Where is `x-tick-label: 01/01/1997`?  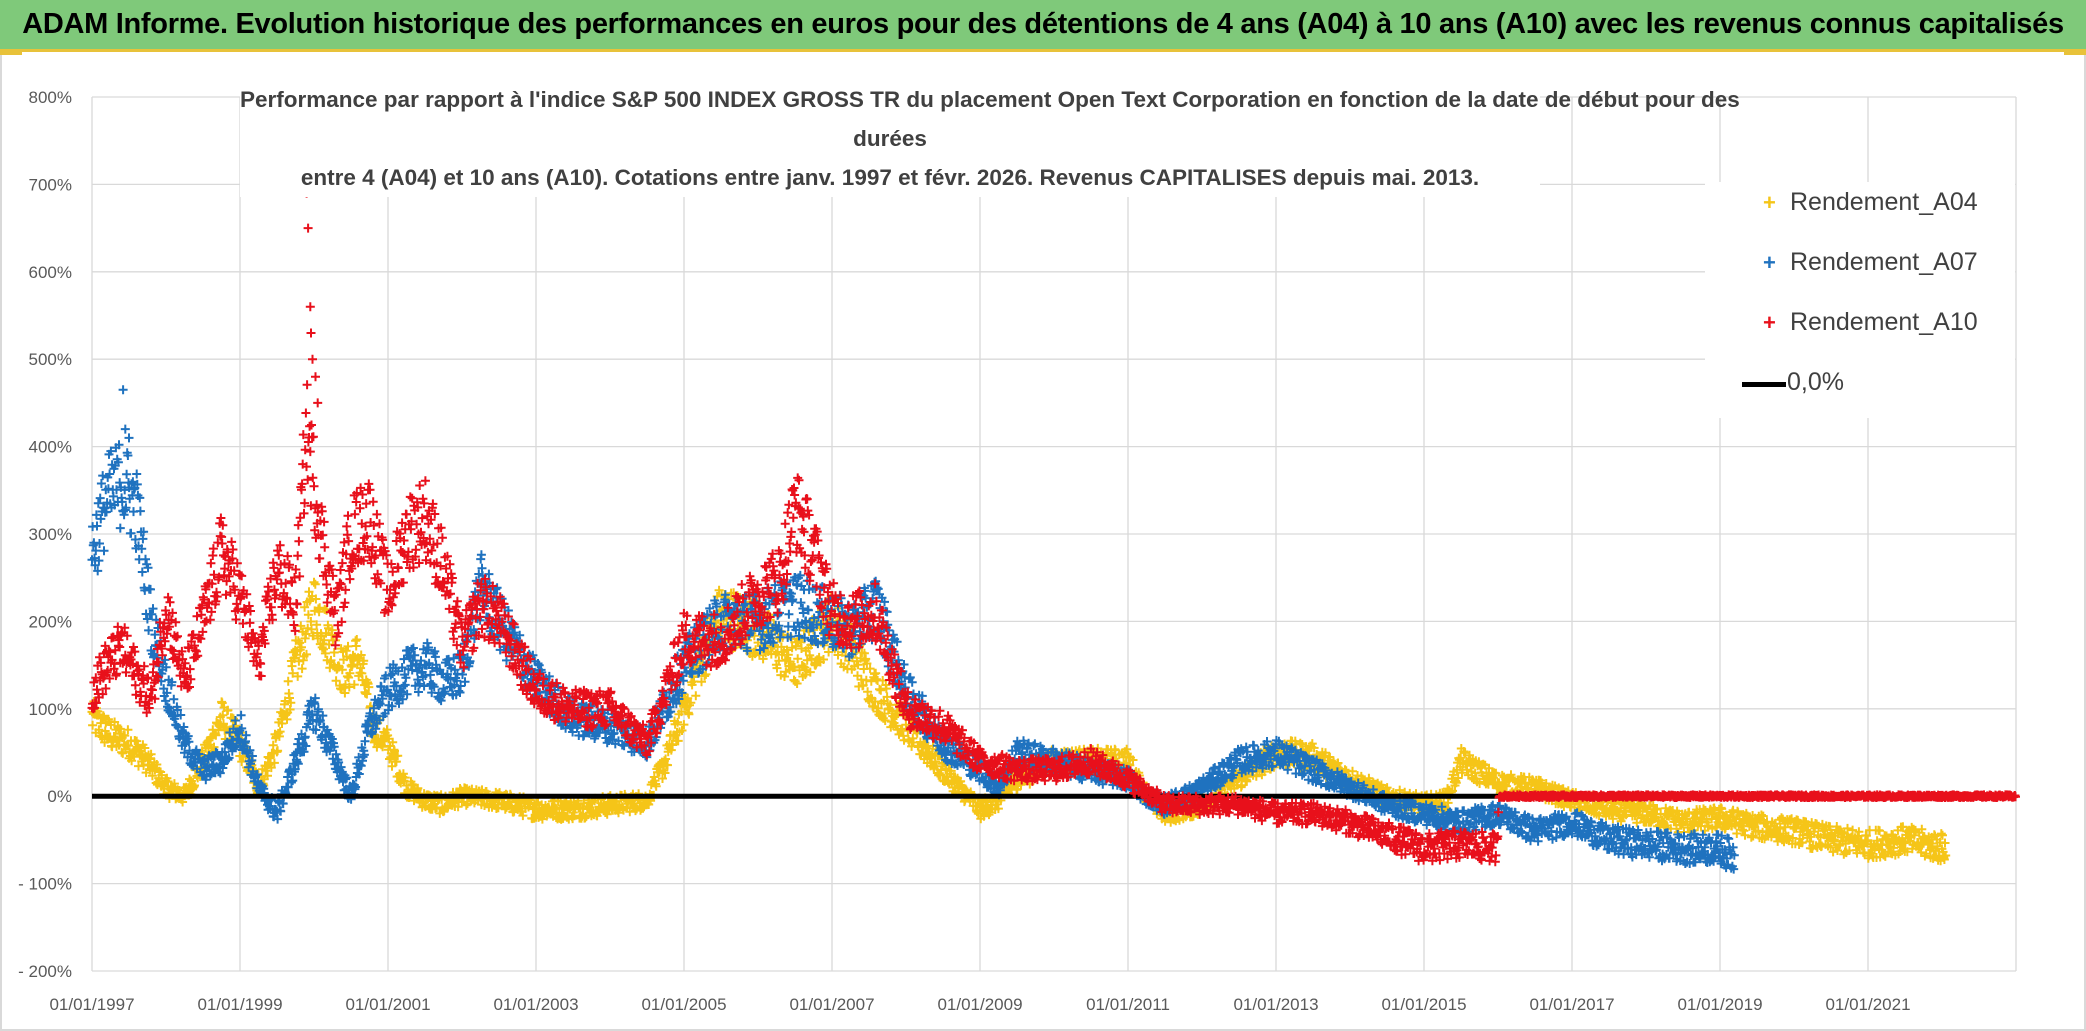 x-tick-label: 01/01/1997 is located at coordinates (91, 1004).